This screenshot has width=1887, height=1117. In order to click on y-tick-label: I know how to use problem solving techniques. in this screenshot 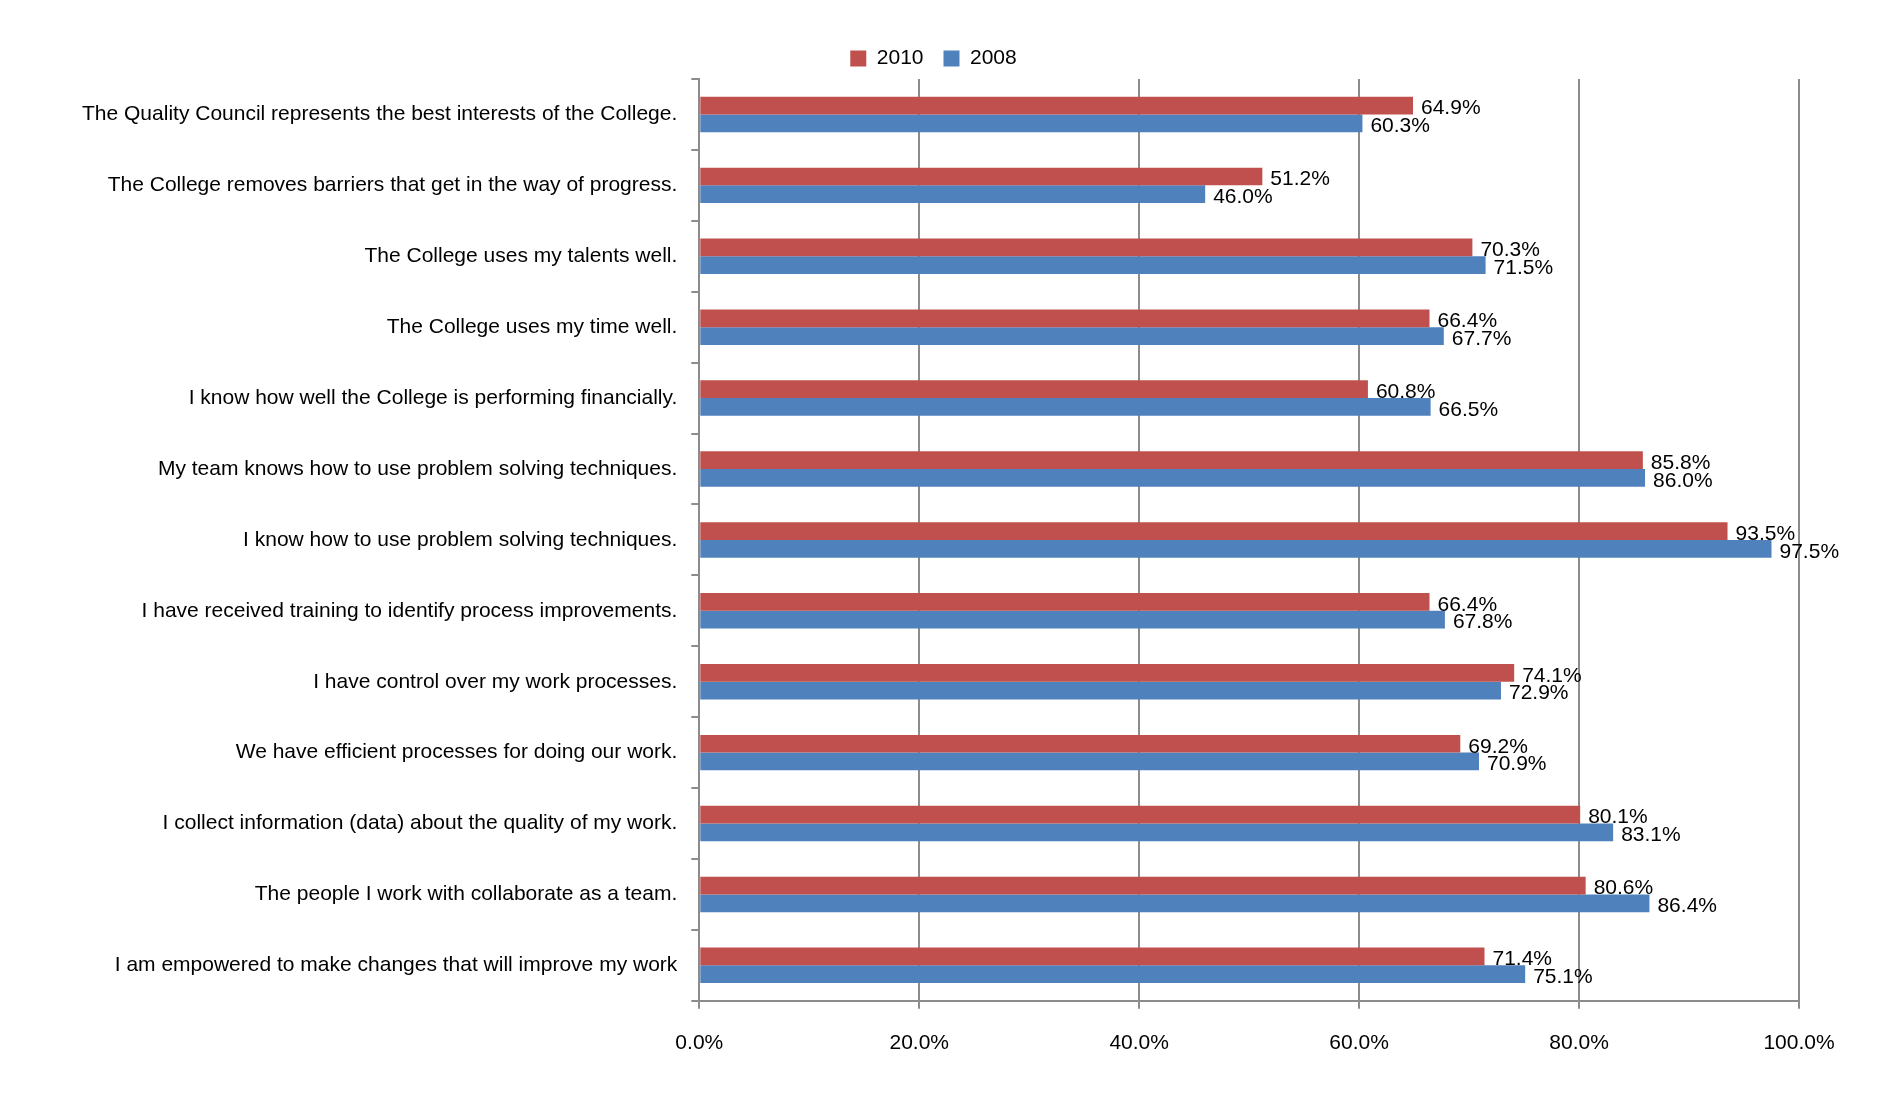, I will do `click(460, 538)`.